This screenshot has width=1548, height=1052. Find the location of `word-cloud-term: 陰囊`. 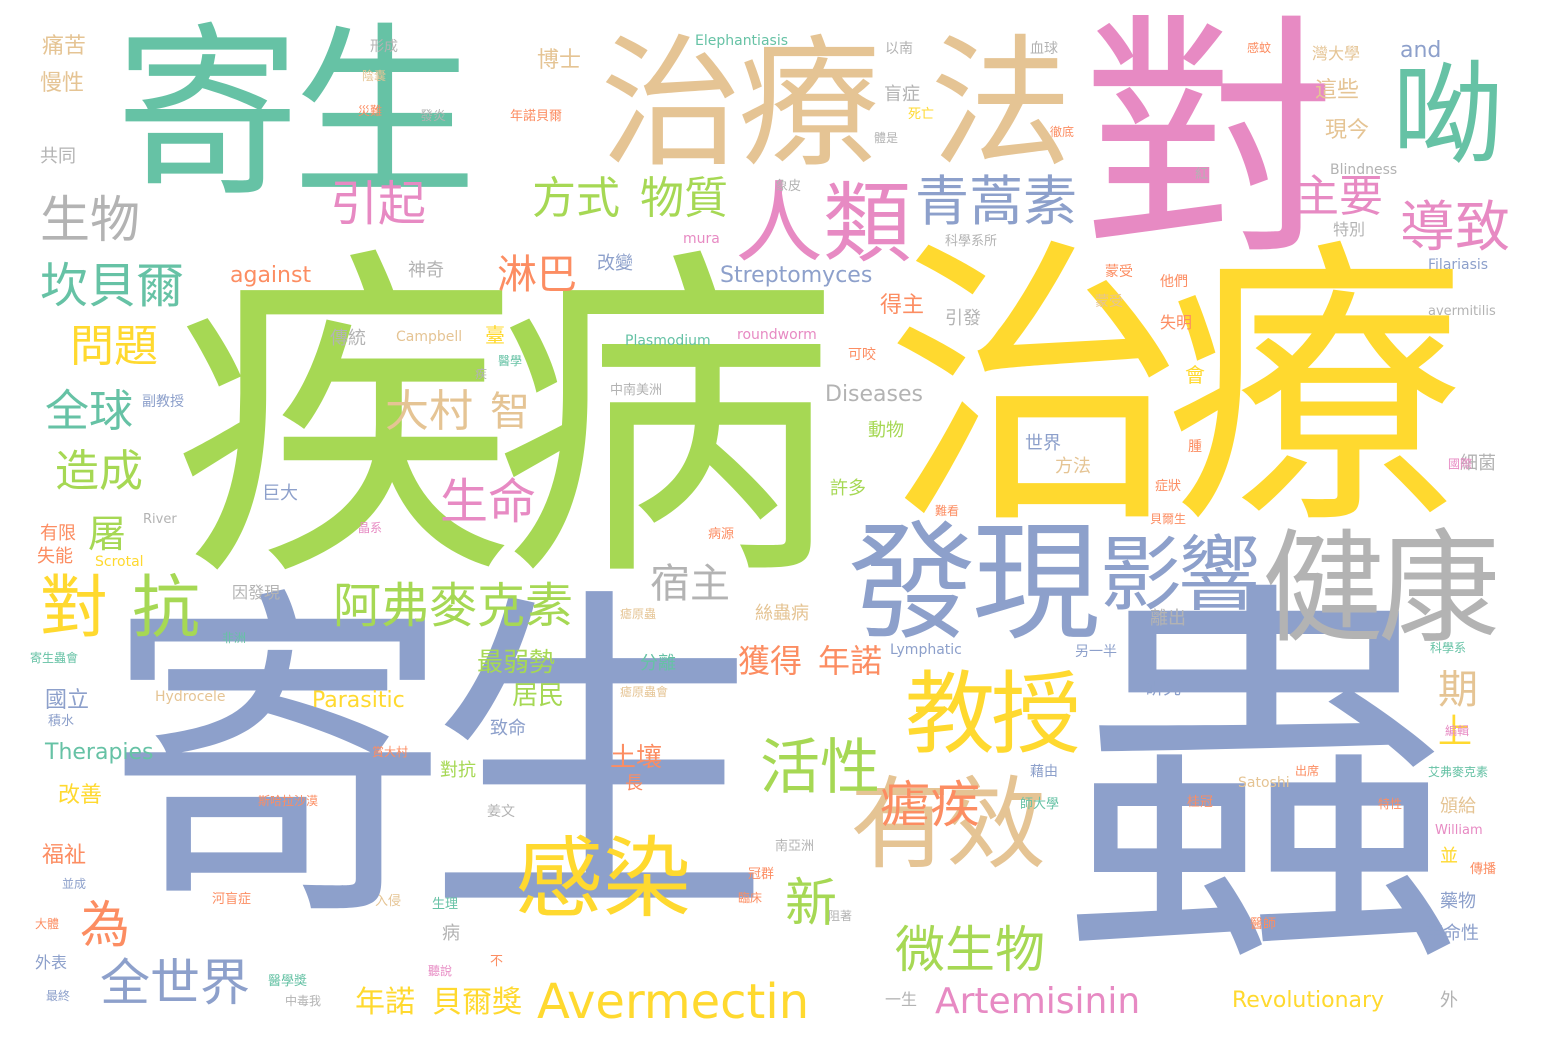

word-cloud-term: 陰囊 is located at coordinates (374, 76).